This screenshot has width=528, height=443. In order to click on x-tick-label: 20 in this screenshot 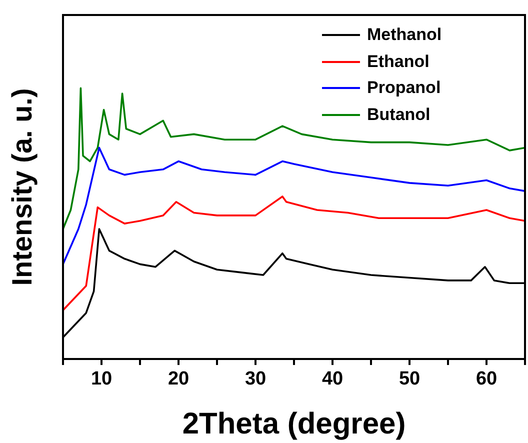, I will do `click(179, 379)`.